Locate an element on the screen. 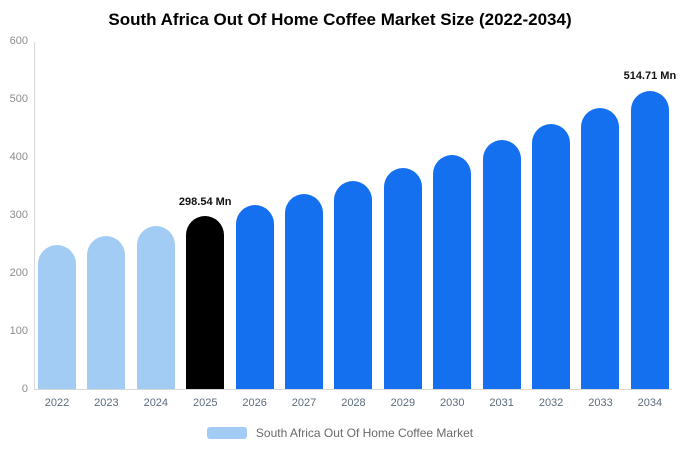 The image size is (680, 450). bar-column-2025: 2025 298.54 Mn is located at coordinates (205, 225).